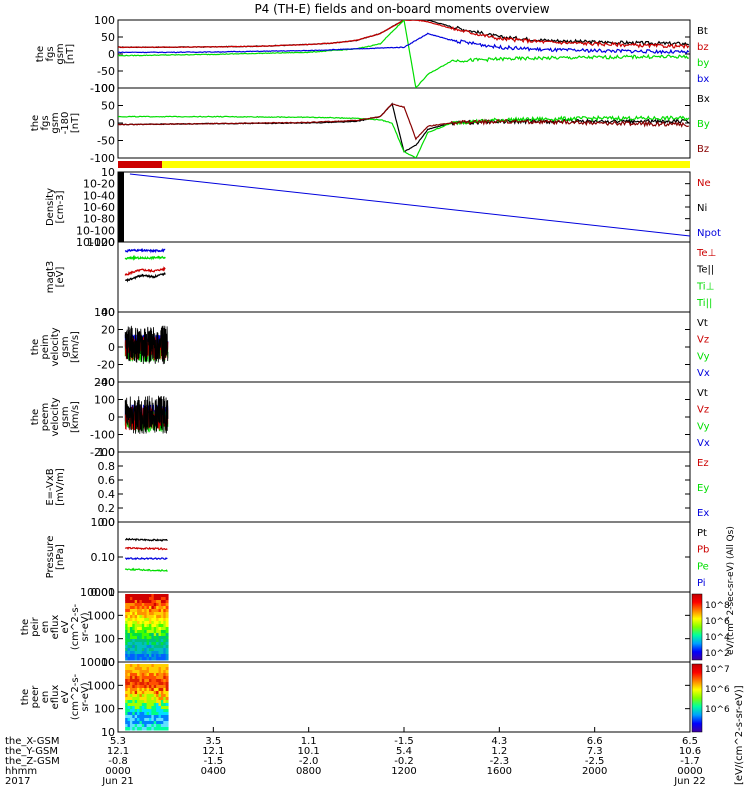 The image size is (750, 800). I want to click on panel-frame, so click(404, 347).